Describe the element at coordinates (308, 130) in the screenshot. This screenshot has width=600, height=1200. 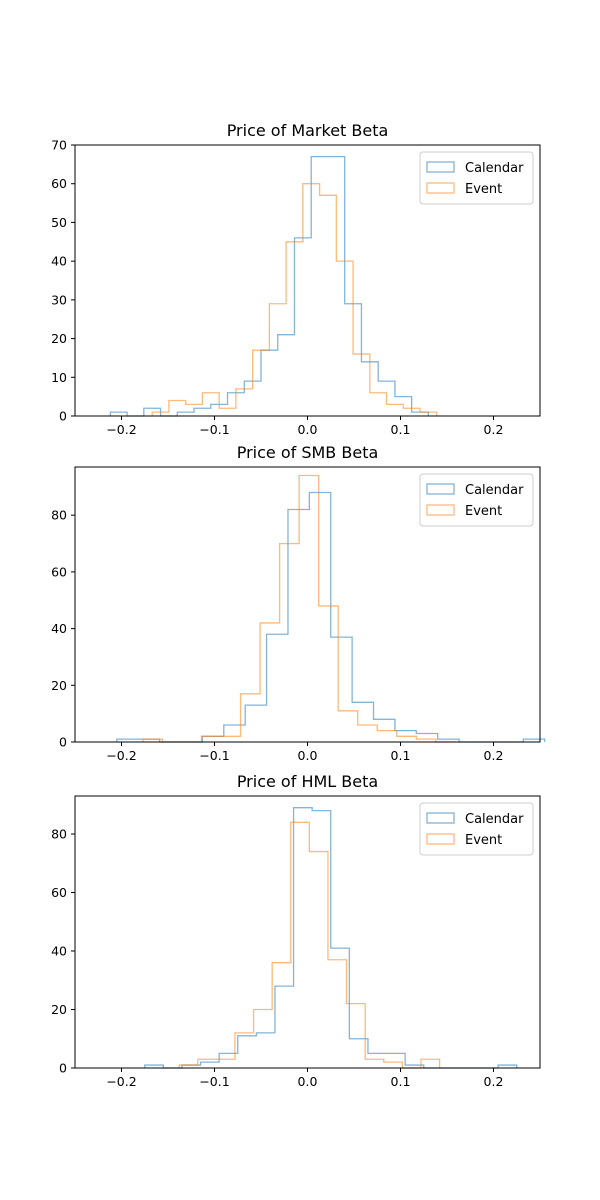
I see `chart-title: Price of Market Beta` at that location.